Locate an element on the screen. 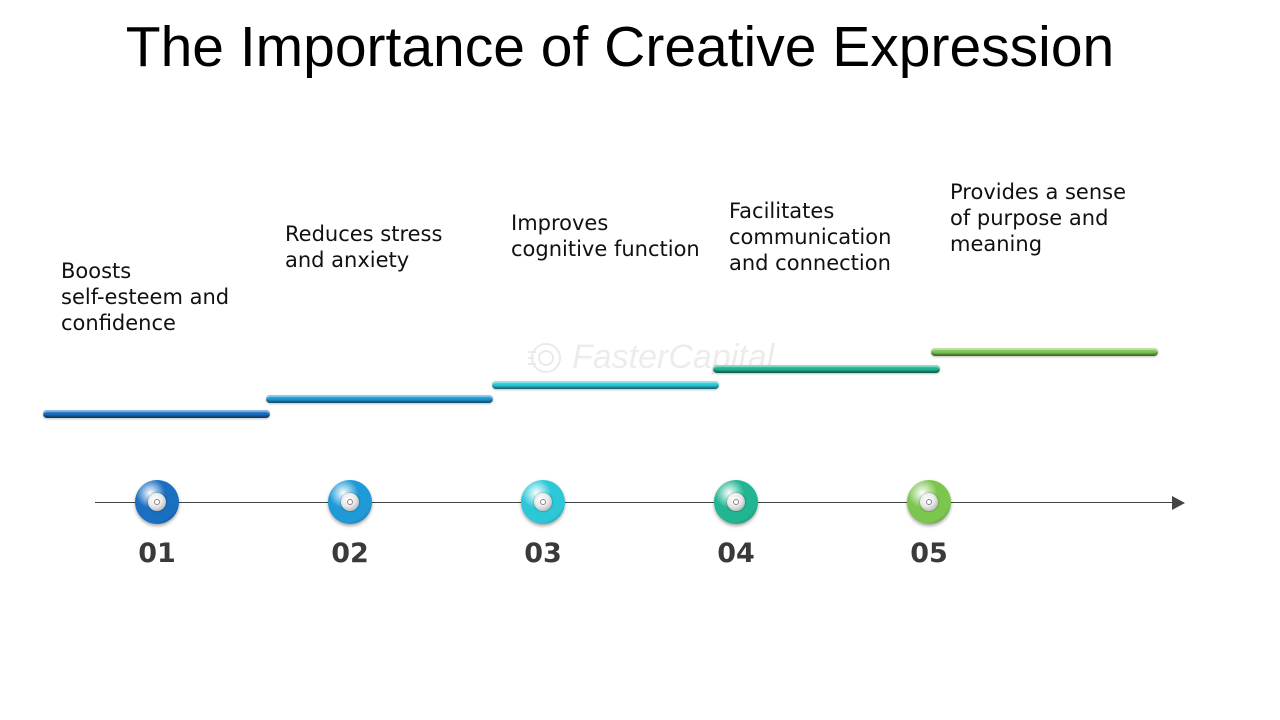  step-1-text: Boosts self-esteem and confidence is located at coordinates (145, 297).